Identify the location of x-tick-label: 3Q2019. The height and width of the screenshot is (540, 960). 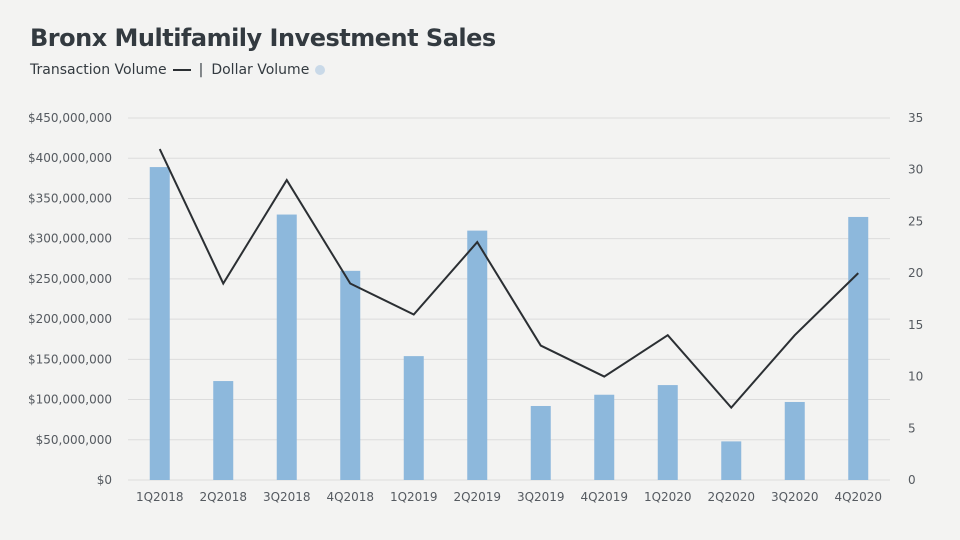
(541, 497).